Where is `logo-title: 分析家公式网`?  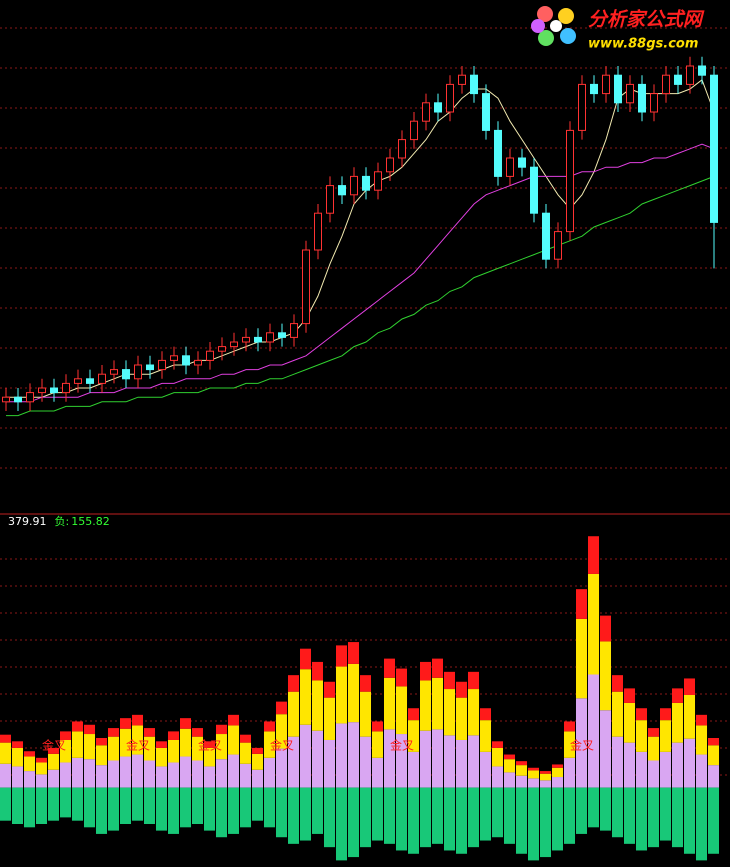
logo-title: 分析家公式网 is located at coordinates (646, 20).